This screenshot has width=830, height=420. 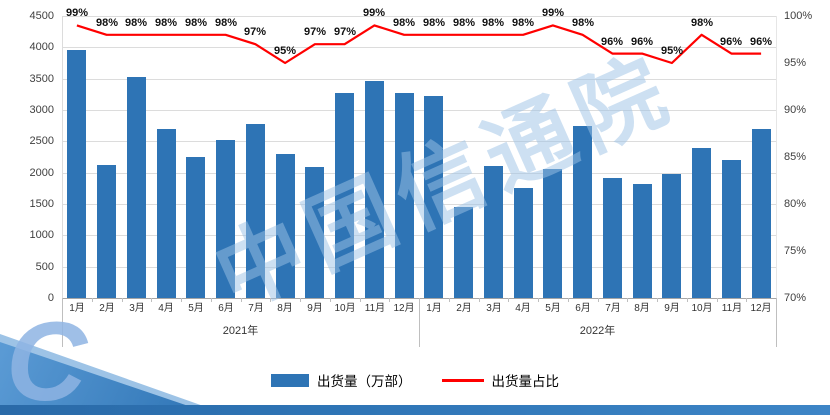 I want to click on bottom-accent-bar, so click(x=415, y=410).